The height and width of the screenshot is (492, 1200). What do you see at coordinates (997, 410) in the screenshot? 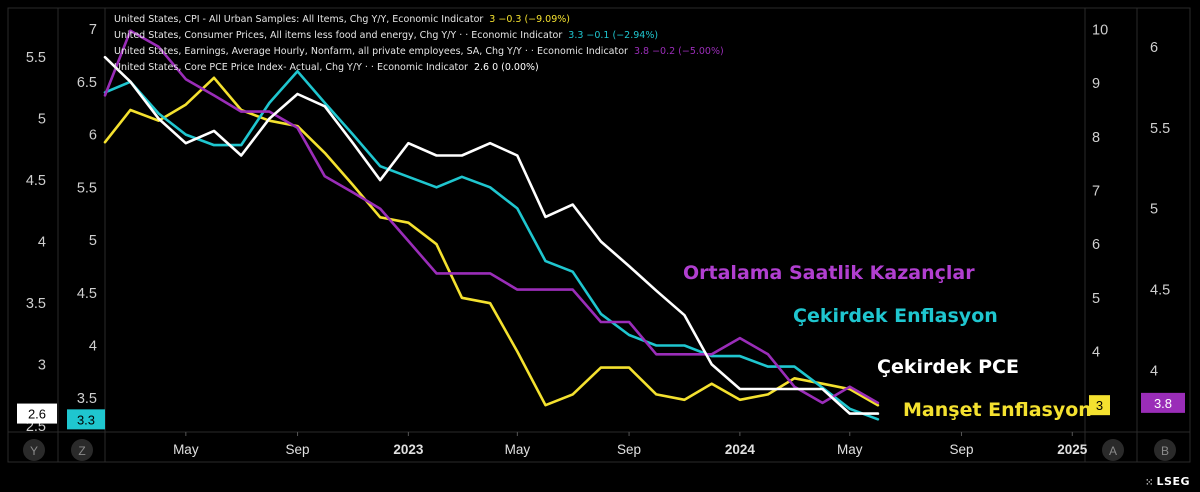
I see `series-name-label: Manşet Enflasyon` at bounding box center [997, 410].